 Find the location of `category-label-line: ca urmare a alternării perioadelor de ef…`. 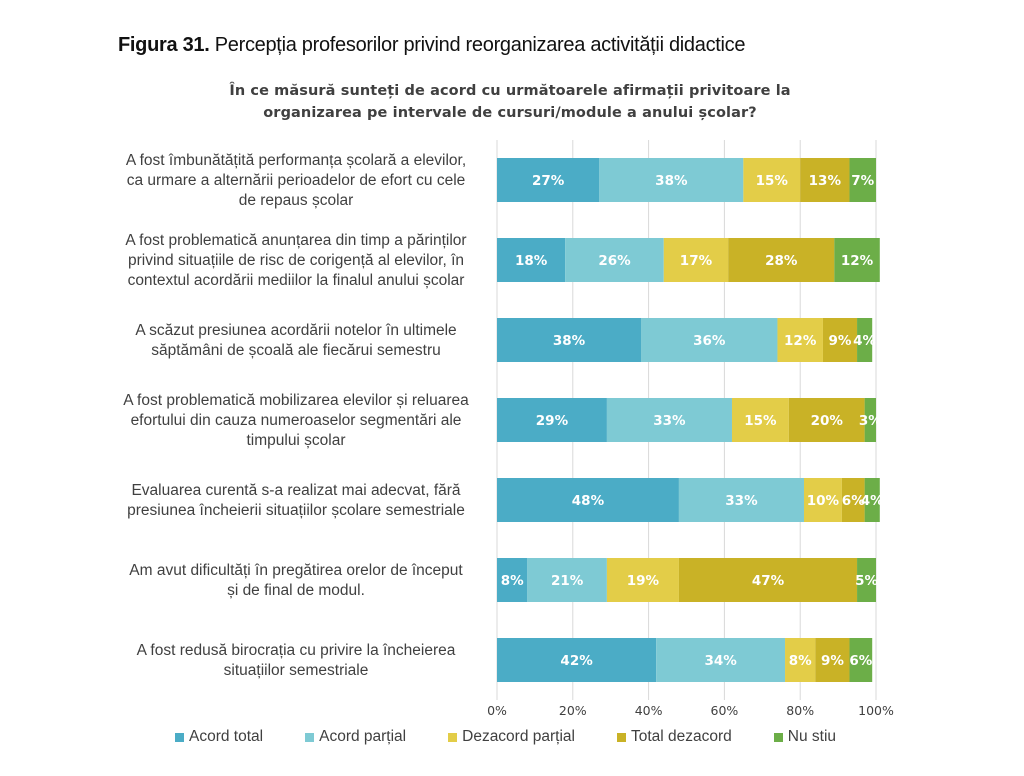

category-label-line: ca urmare a alternării perioadelor de ef… is located at coordinates (296, 180).